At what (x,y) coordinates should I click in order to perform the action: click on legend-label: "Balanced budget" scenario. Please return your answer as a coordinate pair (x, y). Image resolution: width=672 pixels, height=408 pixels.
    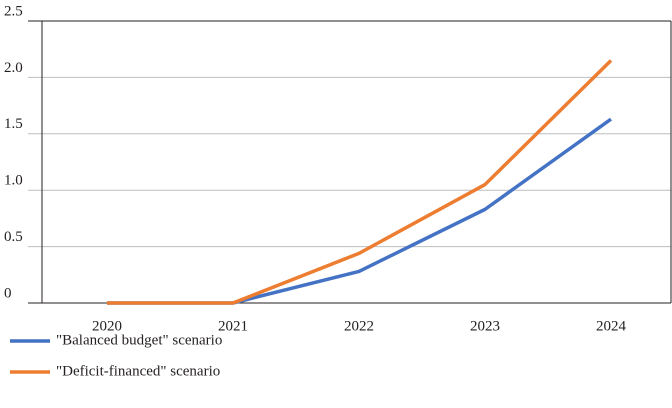
    Looking at the image, I should click on (139, 340).